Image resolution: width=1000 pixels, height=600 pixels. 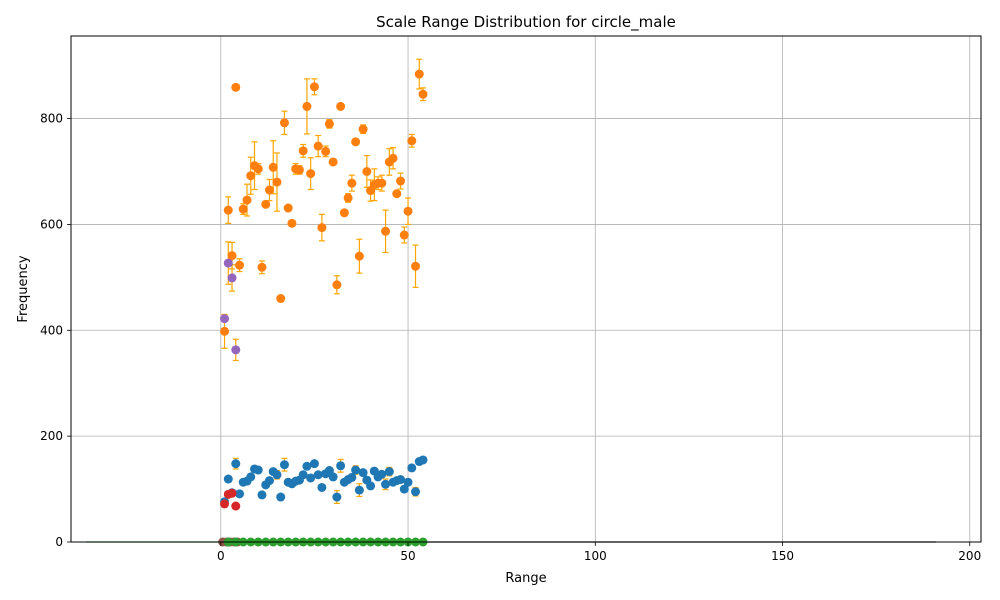 I want to click on y-tick-label: 600, so click(x=51, y=224).